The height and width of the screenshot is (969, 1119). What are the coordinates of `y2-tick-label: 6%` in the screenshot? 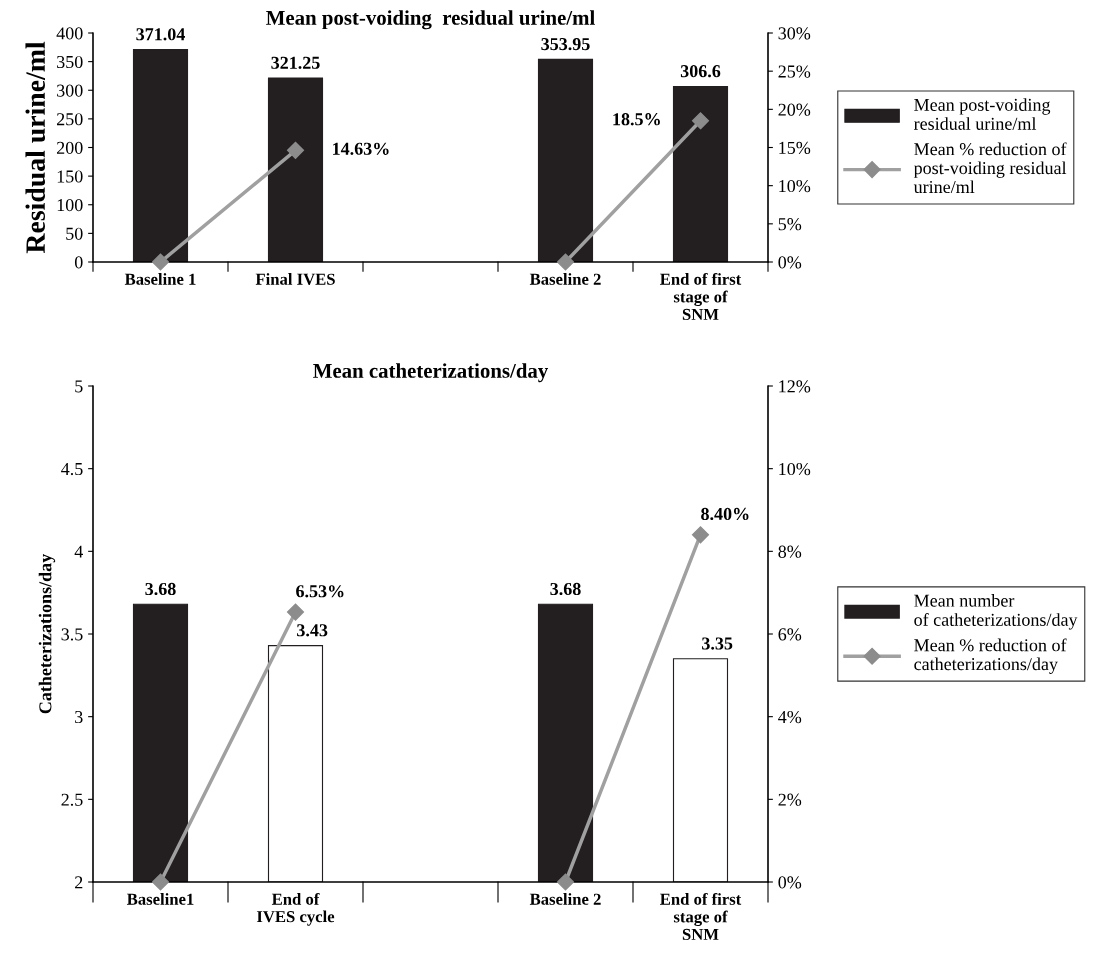 It's located at (790, 634).